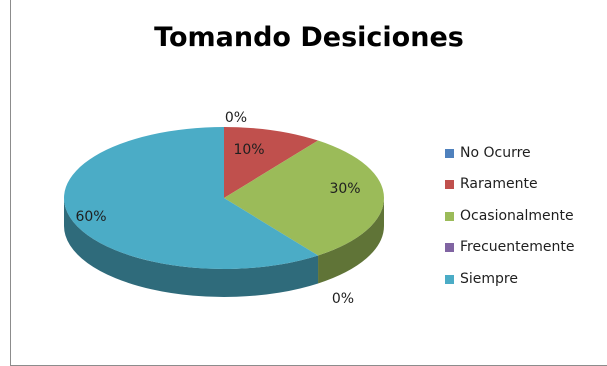 Image resolution: width=607 pixels, height=366 pixels. Describe the element at coordinates (344, 189) in the screenshot. I see `data-label-ocasionalmente: 30%` at that location.